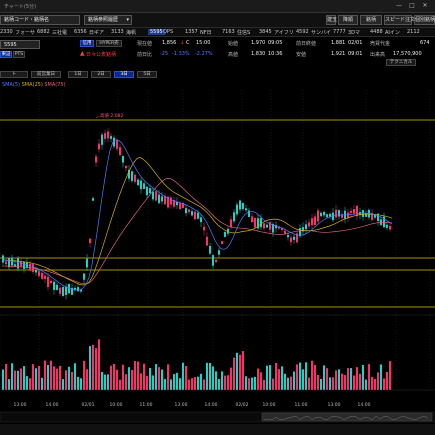 The width and height of the screenshot is (435, 435). What do you see at coordinates (244, 33) in the screenshot?
I see `ticker-name: 住信S` at bounding box center [244, 33].